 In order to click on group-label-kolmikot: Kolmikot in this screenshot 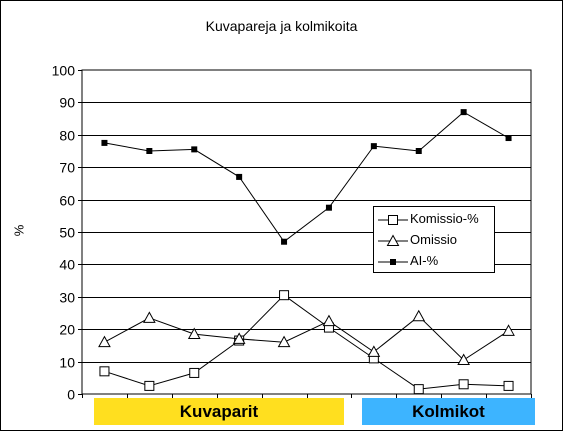, I will do `click(448, 411)`.